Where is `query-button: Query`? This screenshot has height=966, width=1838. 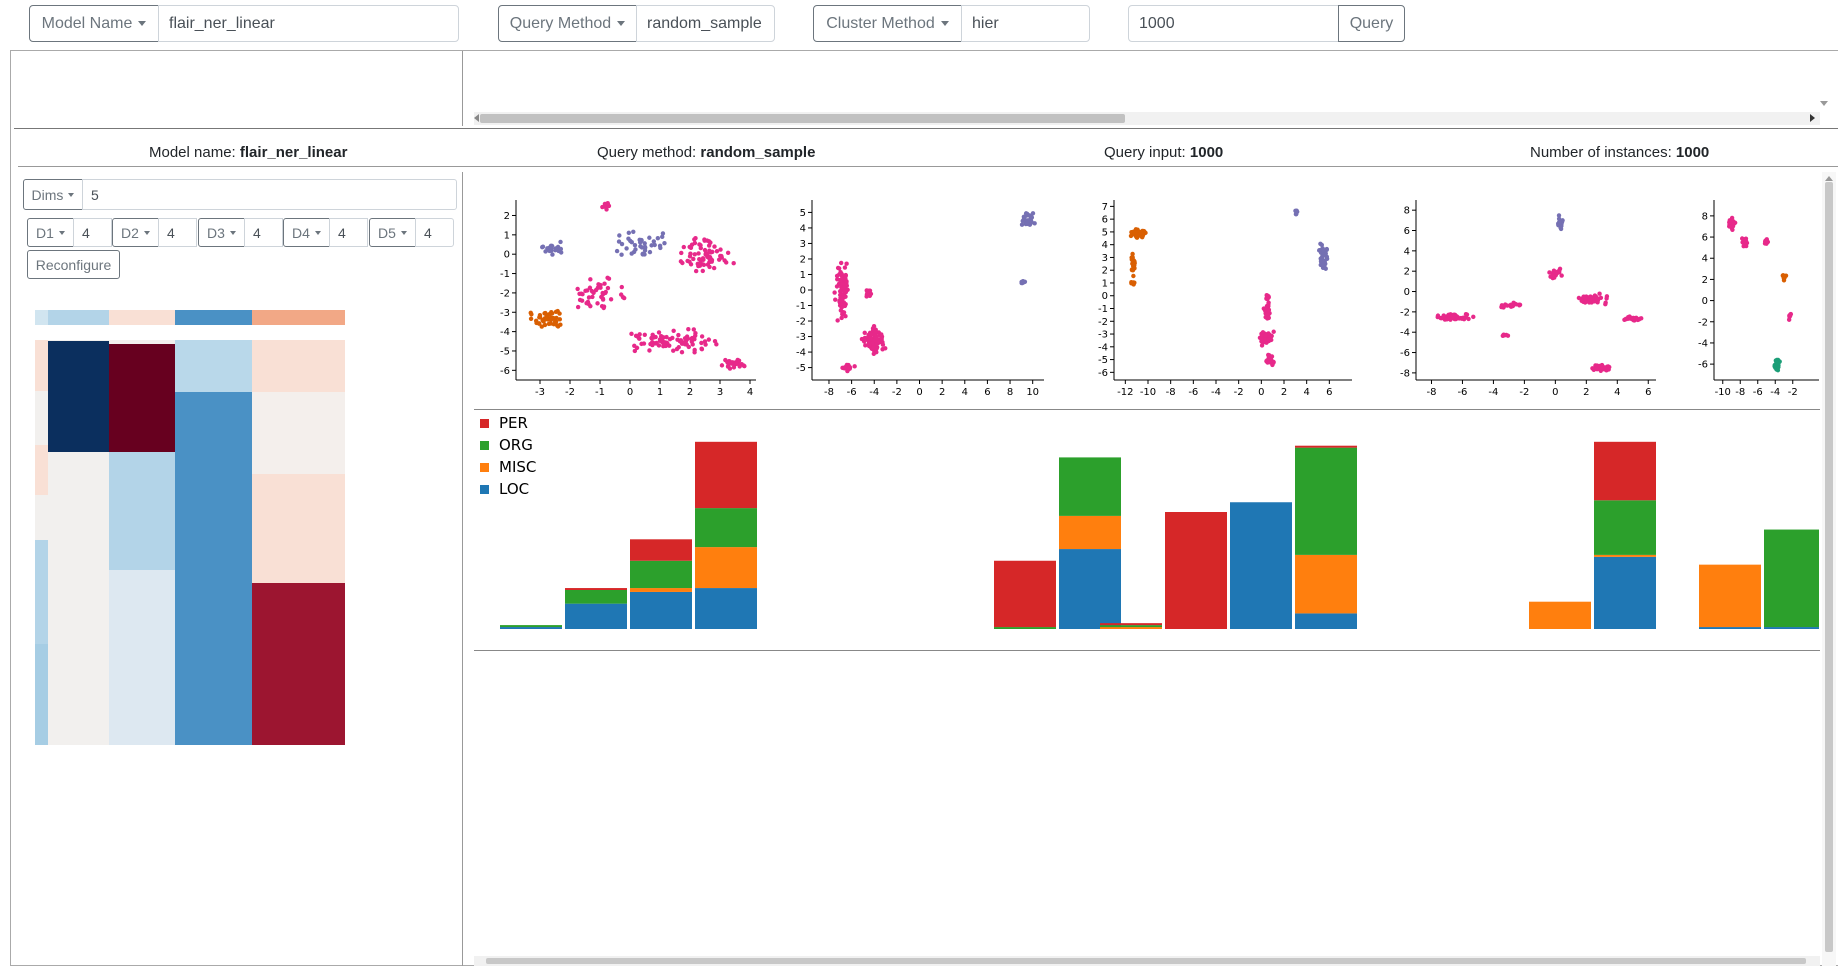 query-button: Query is located at coordinates (1371, 23).